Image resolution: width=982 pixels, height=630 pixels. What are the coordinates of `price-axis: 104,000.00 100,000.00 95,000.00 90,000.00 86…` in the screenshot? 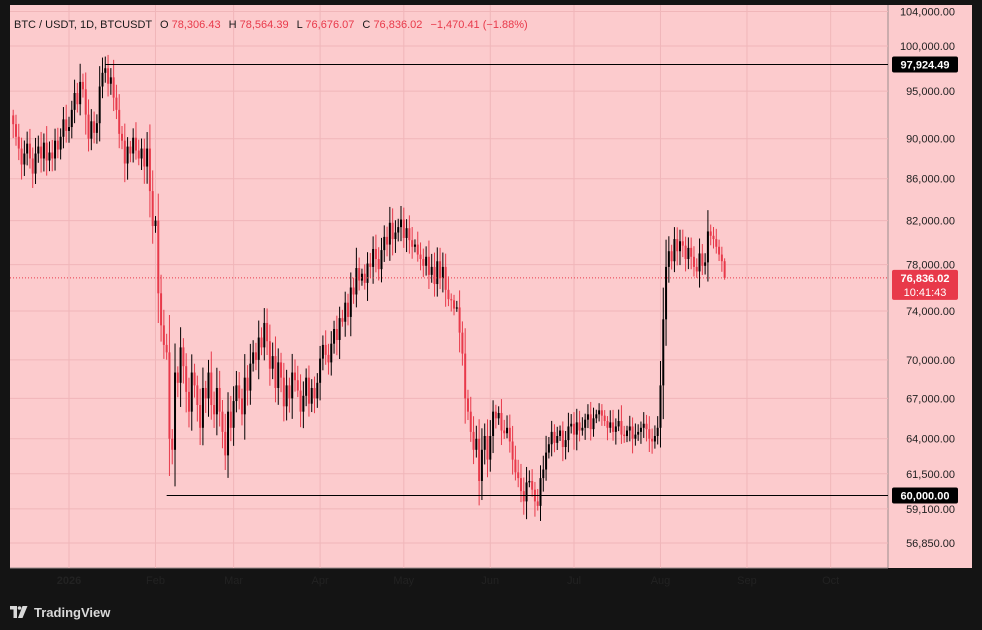 It's located at (927, 277).